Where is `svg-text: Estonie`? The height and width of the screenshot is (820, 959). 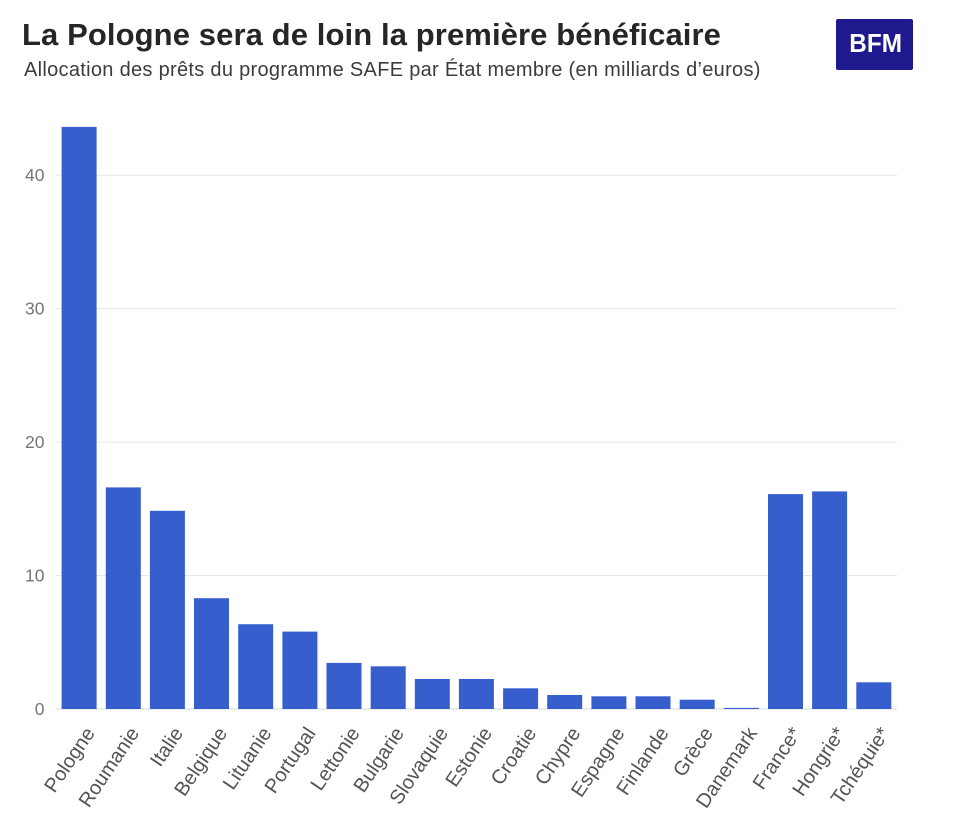
svg-text: Estonie is located at coordinates (469, 757).